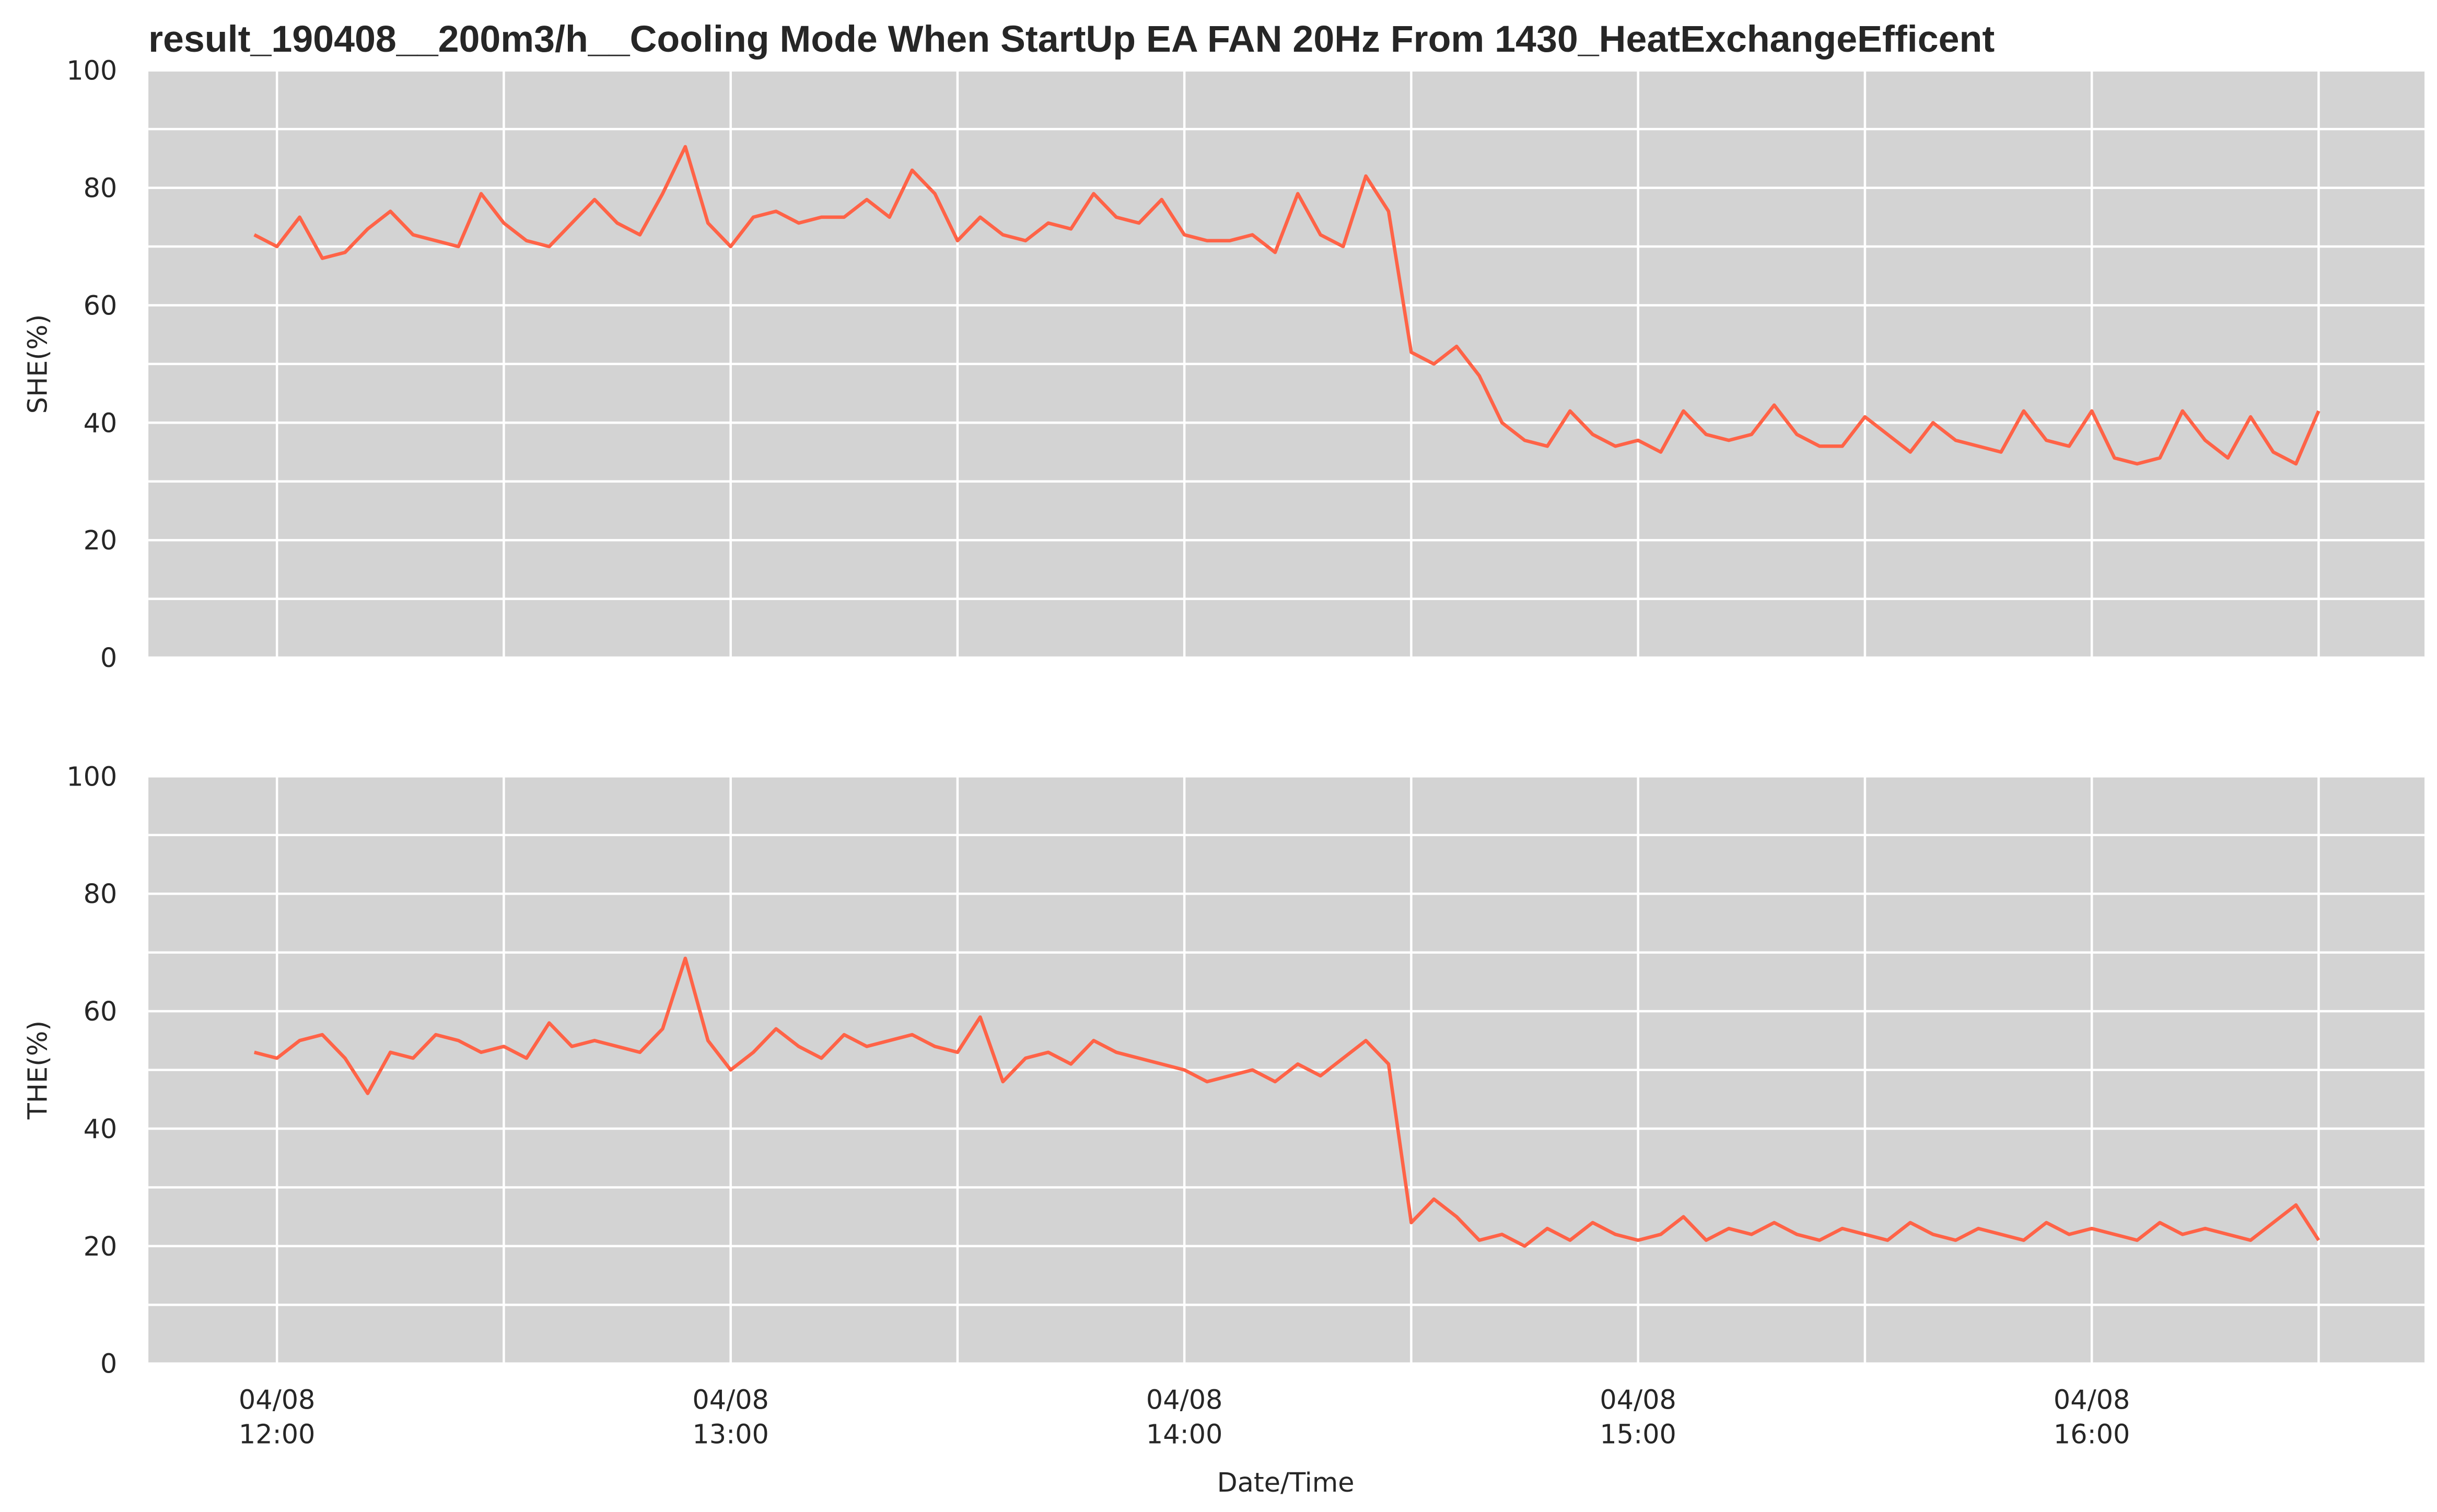 This screenshot has height=1512, width=2437. Describe the element at coordinates (37, 364) in the screenshot. I see `y-axis-label: SHE(%)` at that location.